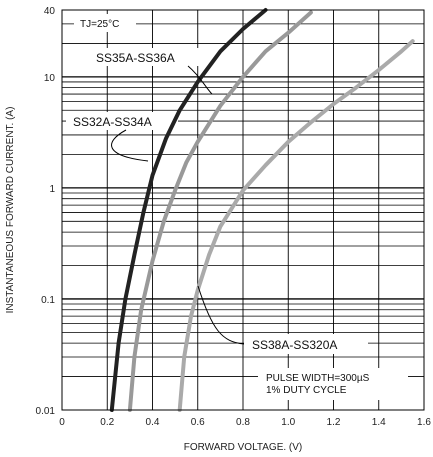 Image resolution: width=433 pixels, height=457 pixels. Describe the element at coordinates (221, 315) in the screenshot. I see `leader-ss38` at that location.